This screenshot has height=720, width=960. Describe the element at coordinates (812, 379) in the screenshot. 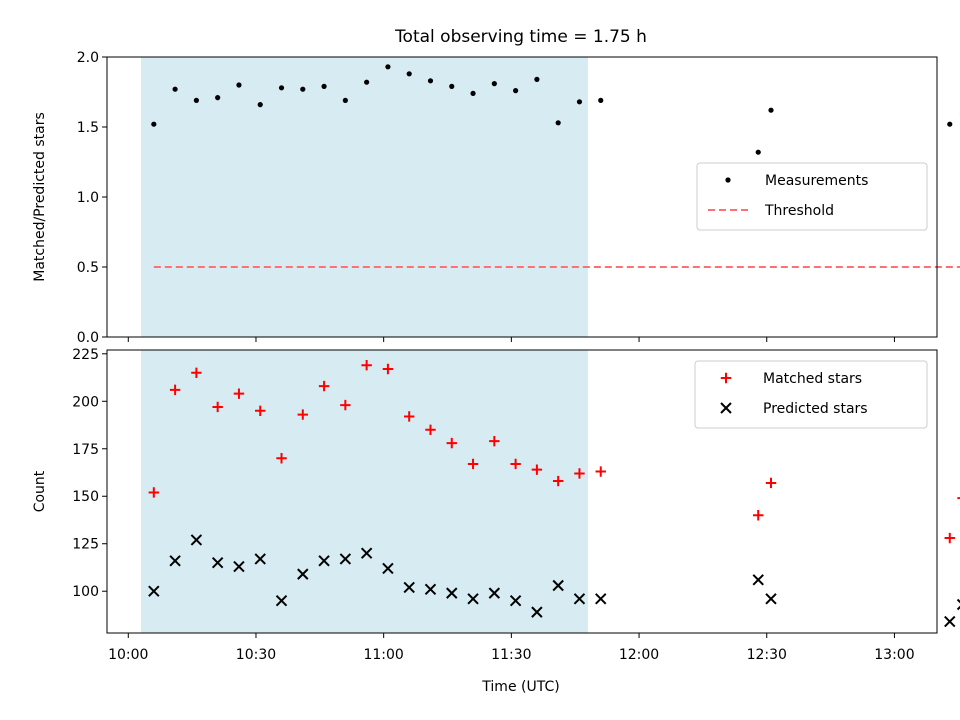

I see `count-legend-label: Matched stars` at that location.